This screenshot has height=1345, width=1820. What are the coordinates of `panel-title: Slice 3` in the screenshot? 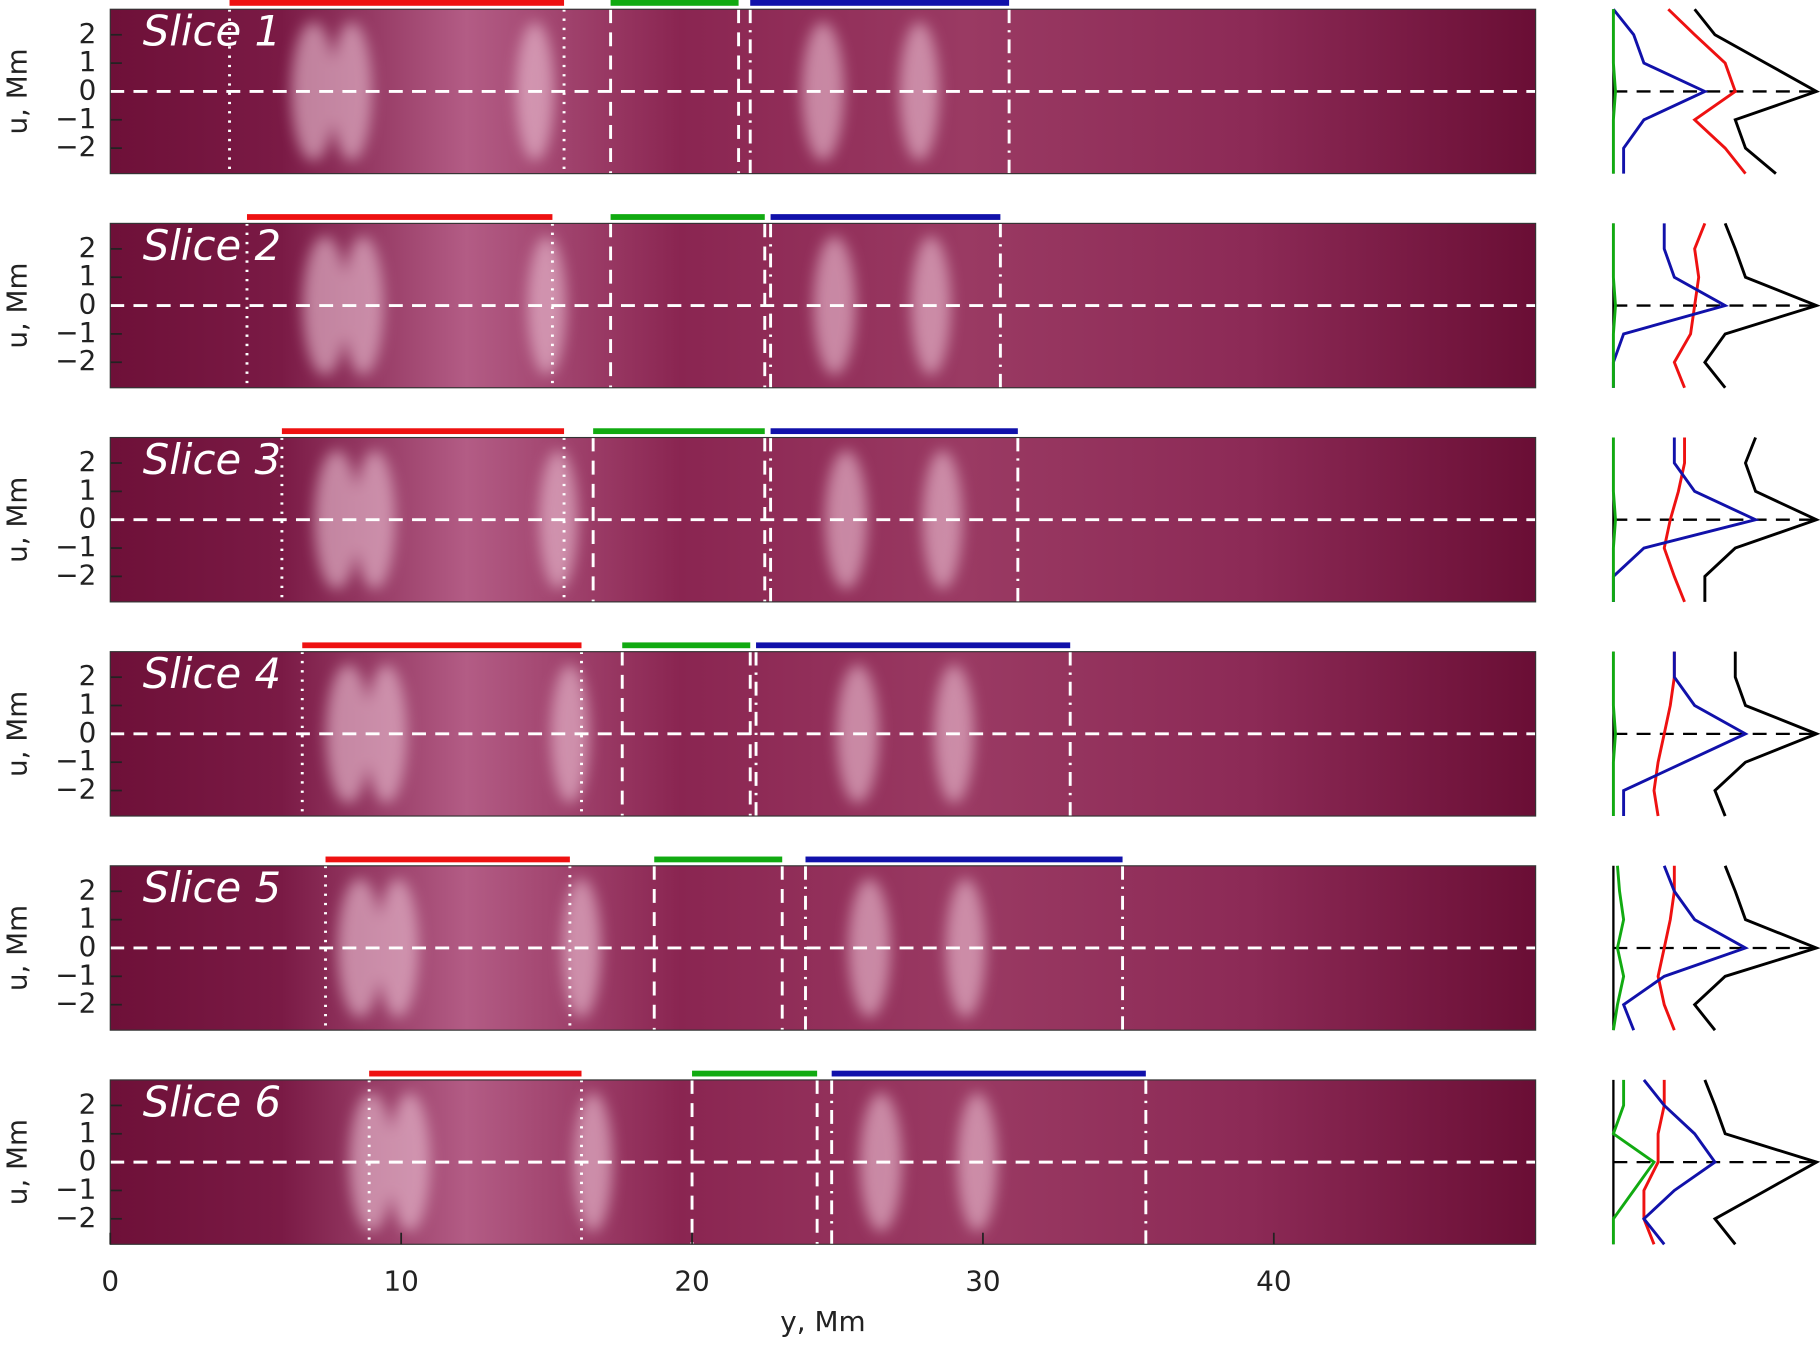 It's located at (212, 459).